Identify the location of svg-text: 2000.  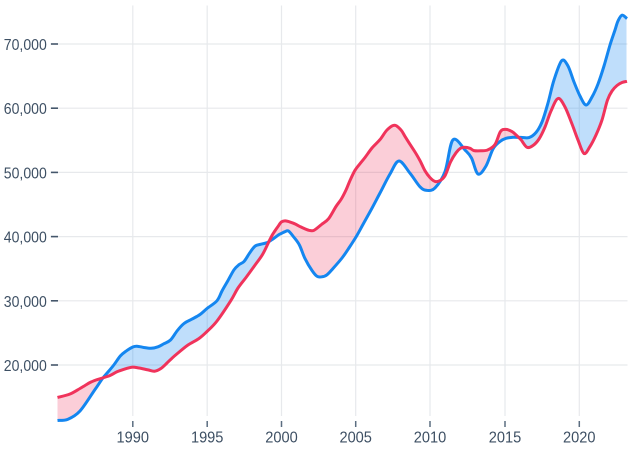
(281, 437).